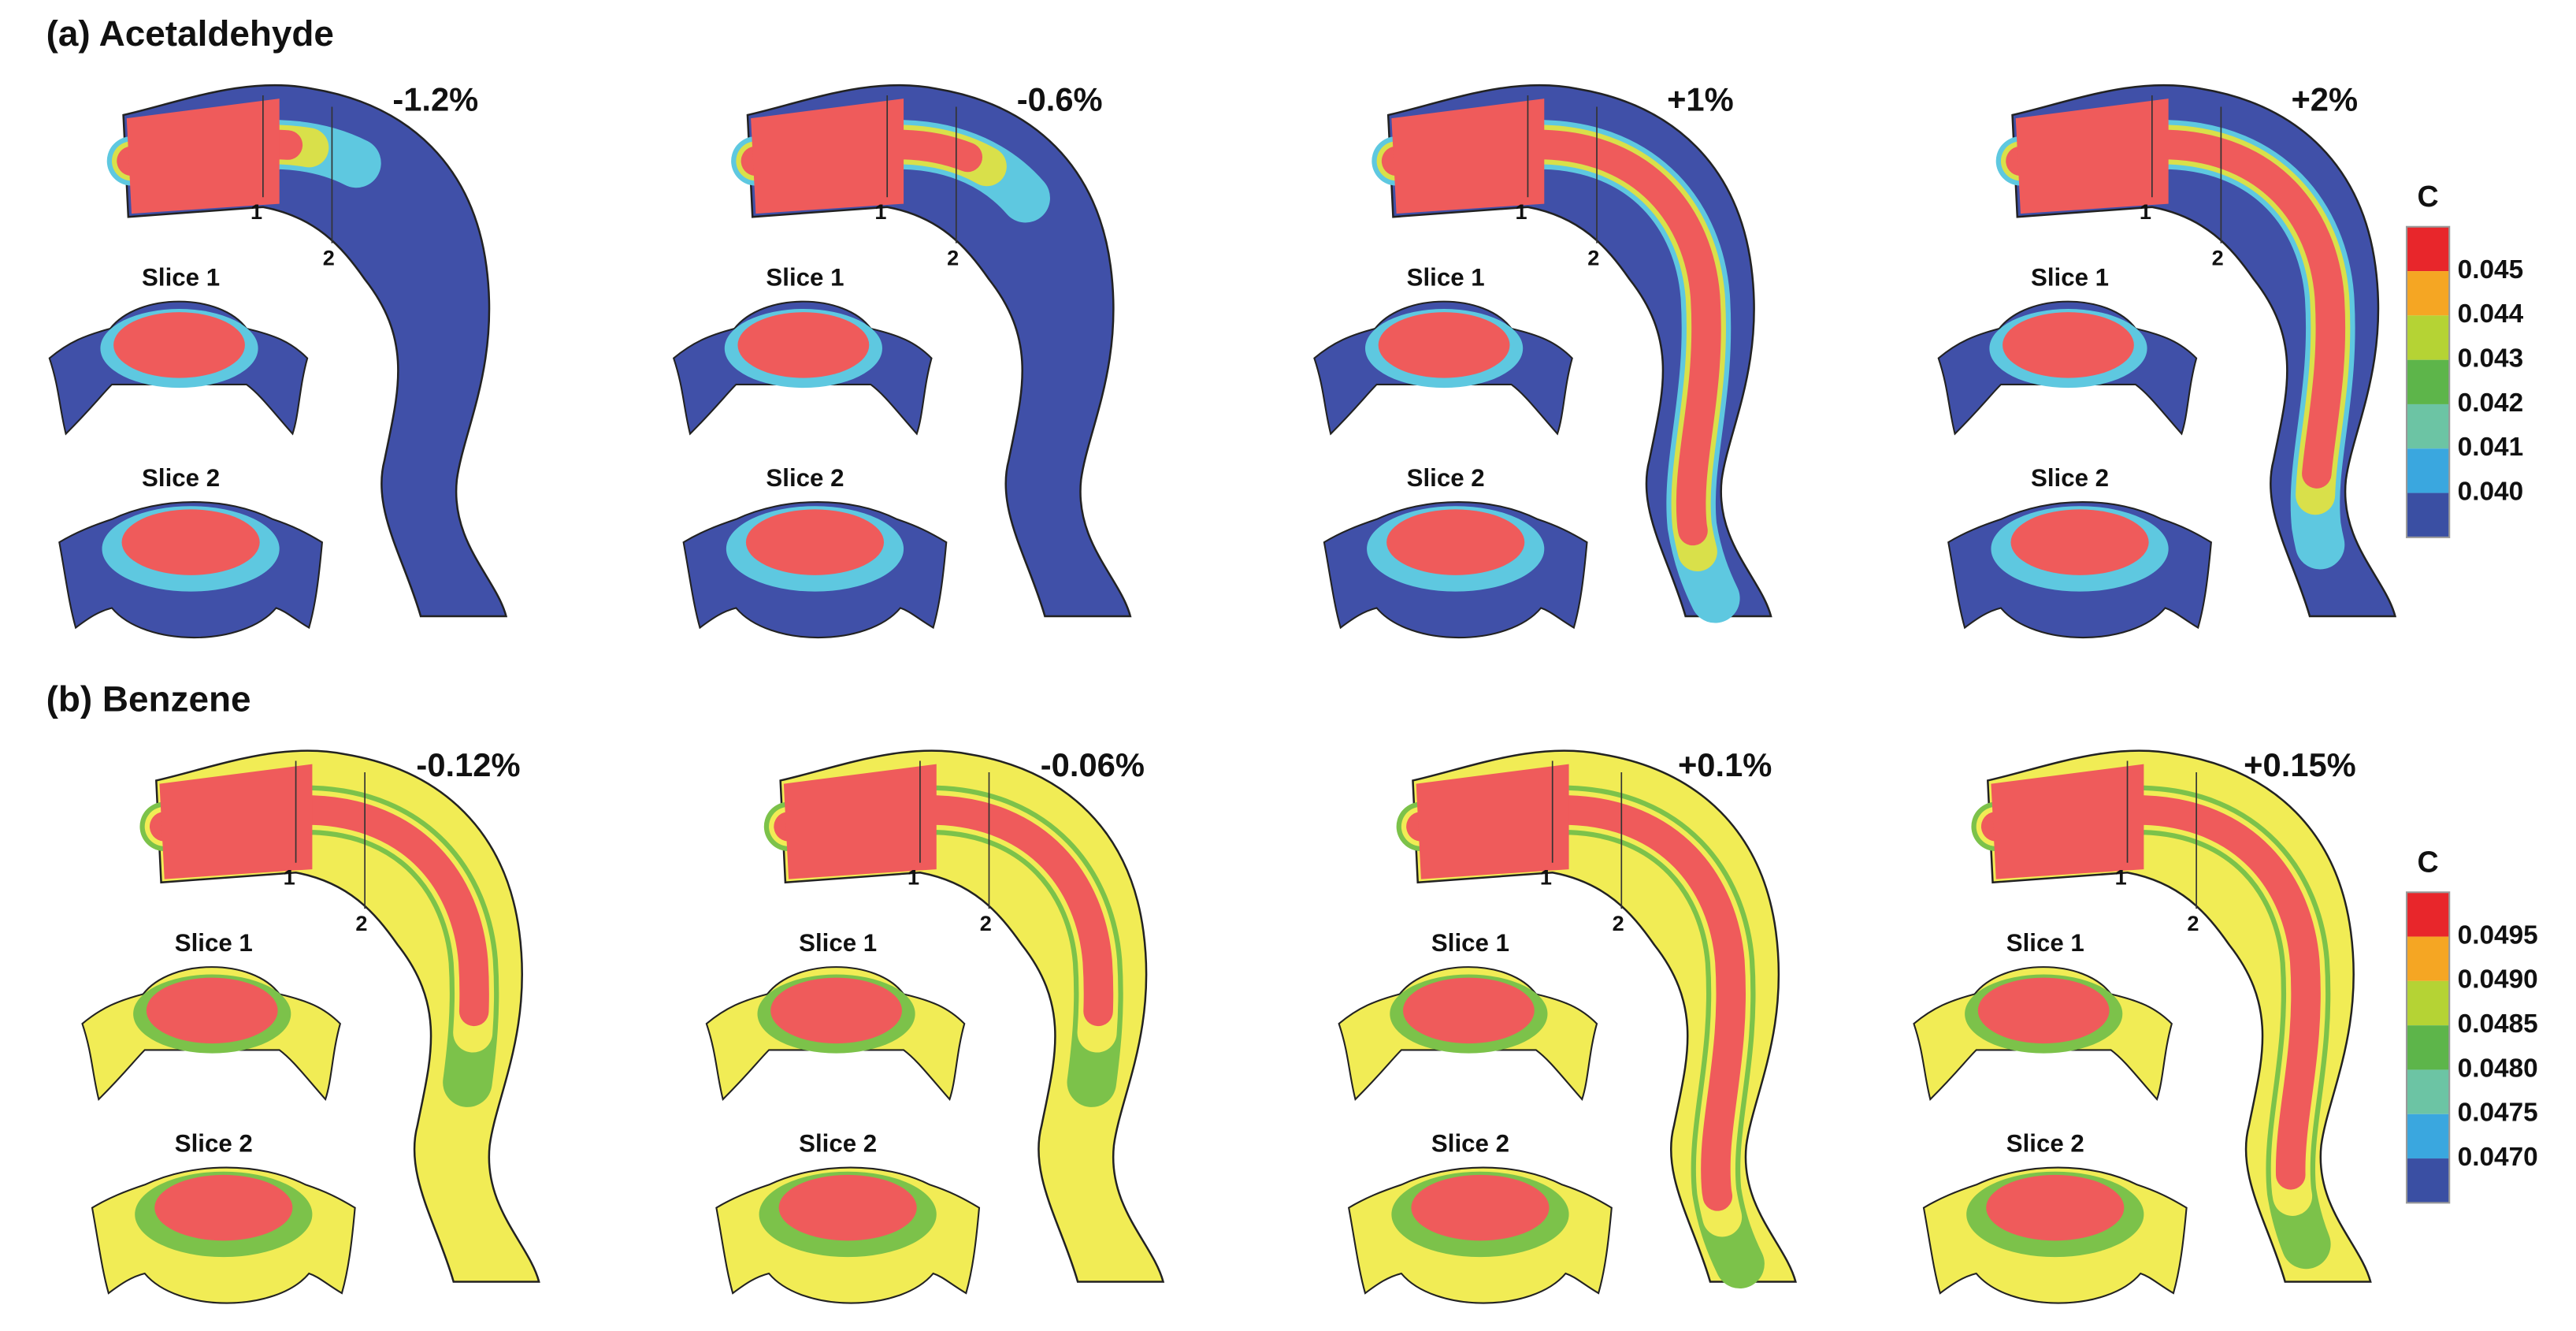 The width and height of the screenshot is (2576, 1331). I want to click on colorbar-label: 0.0470, so click(2498, 1158).